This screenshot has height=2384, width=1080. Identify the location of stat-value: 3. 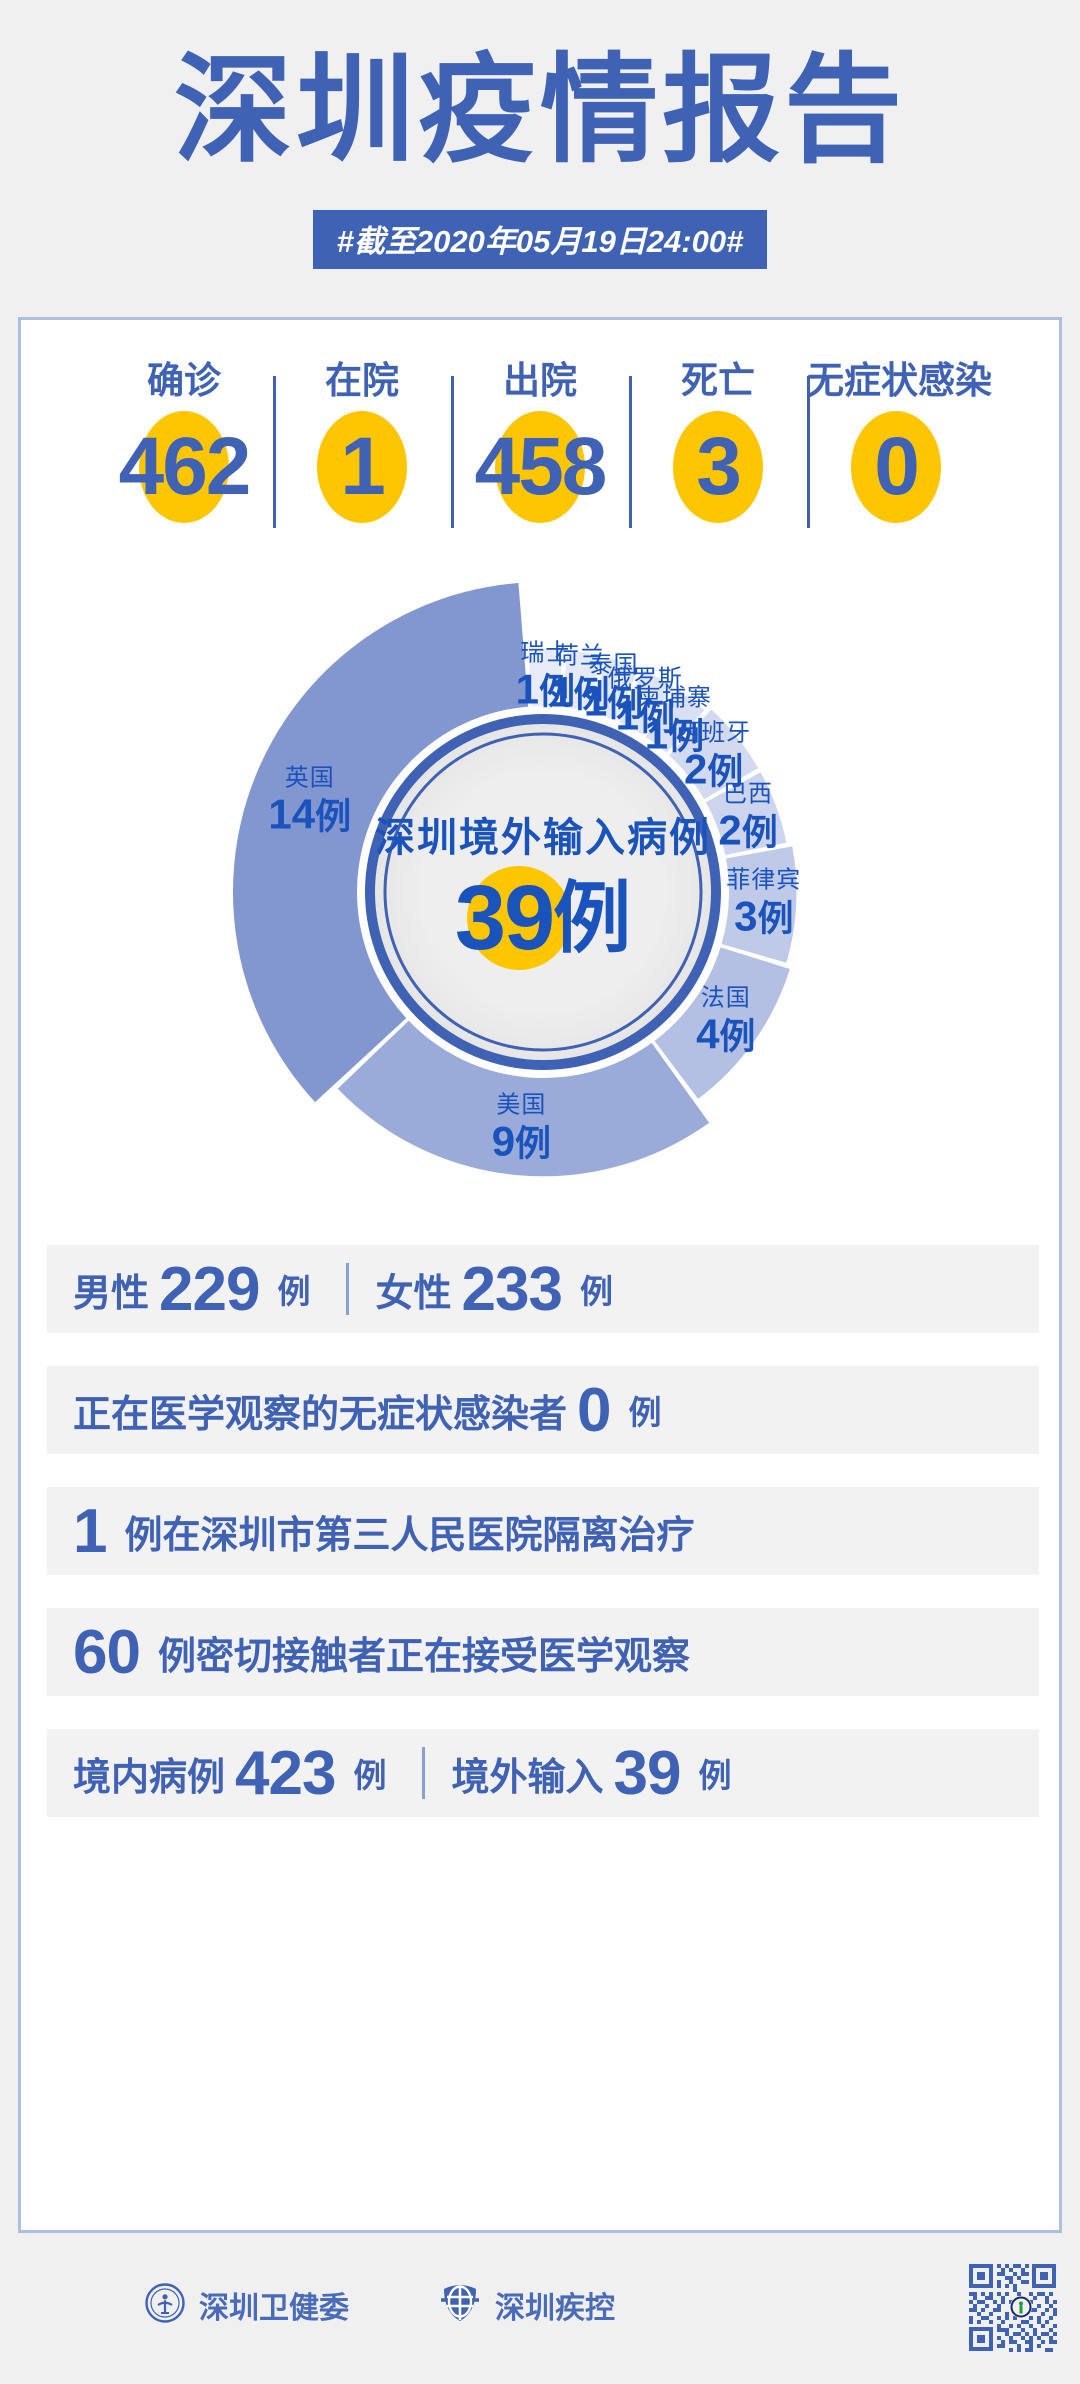
(719, 466).